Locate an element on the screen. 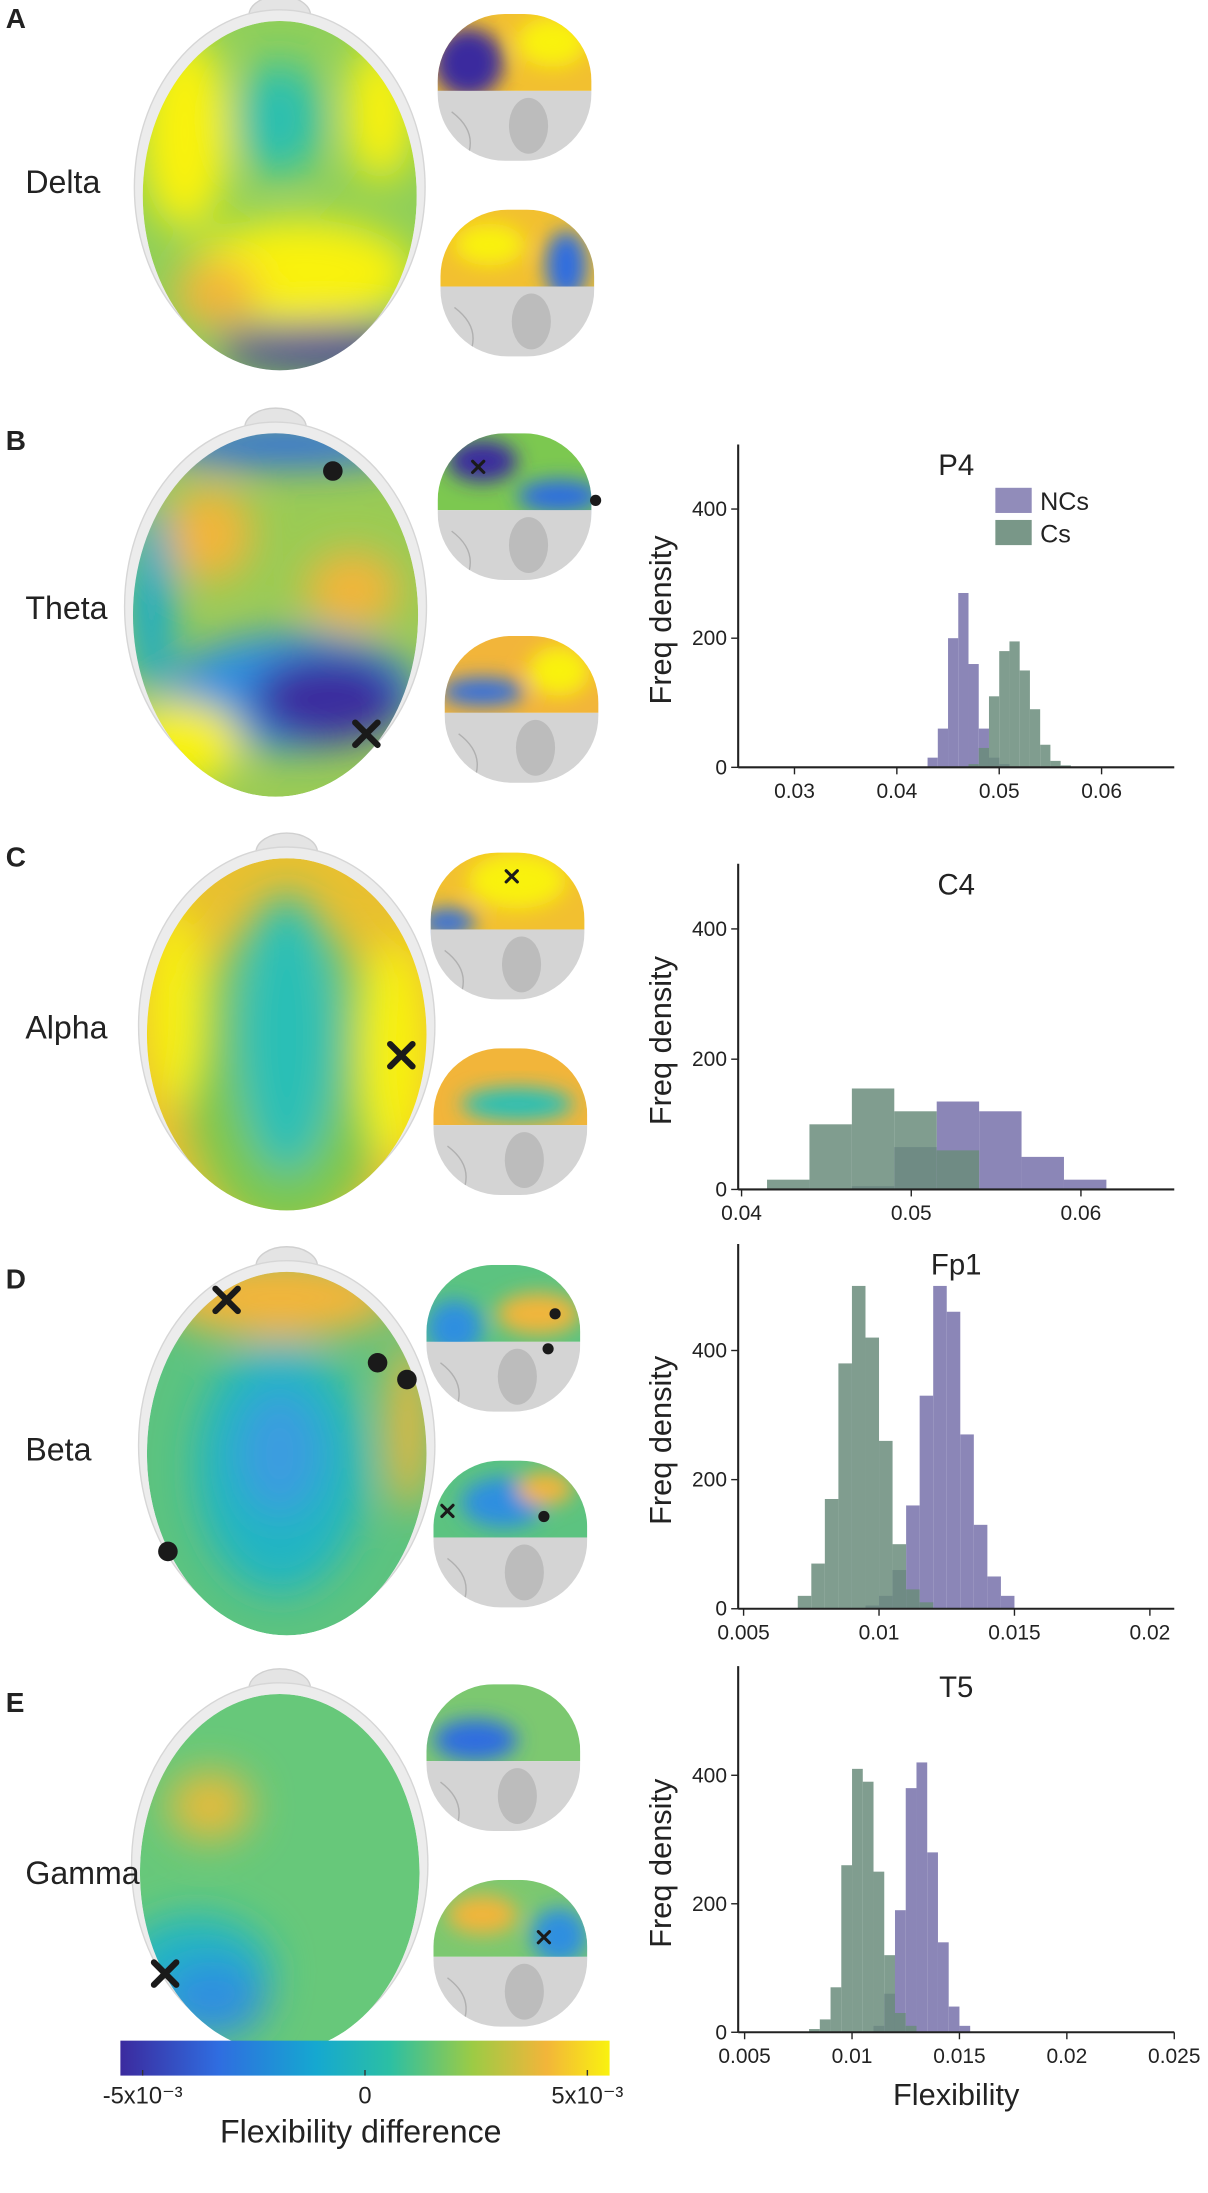 The width and height of the screenshot is (1208, 2193). band-label: Beta is located at coordinates (58, 1450).